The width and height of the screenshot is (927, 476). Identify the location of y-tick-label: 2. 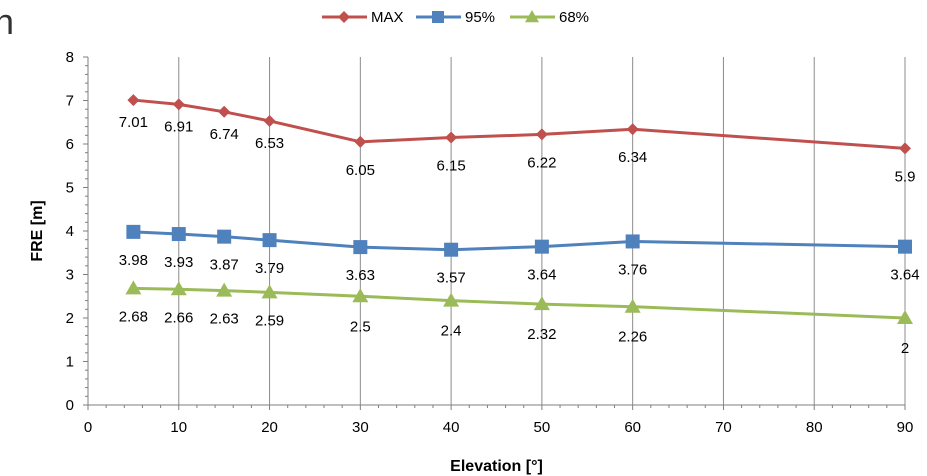
(70, 318).